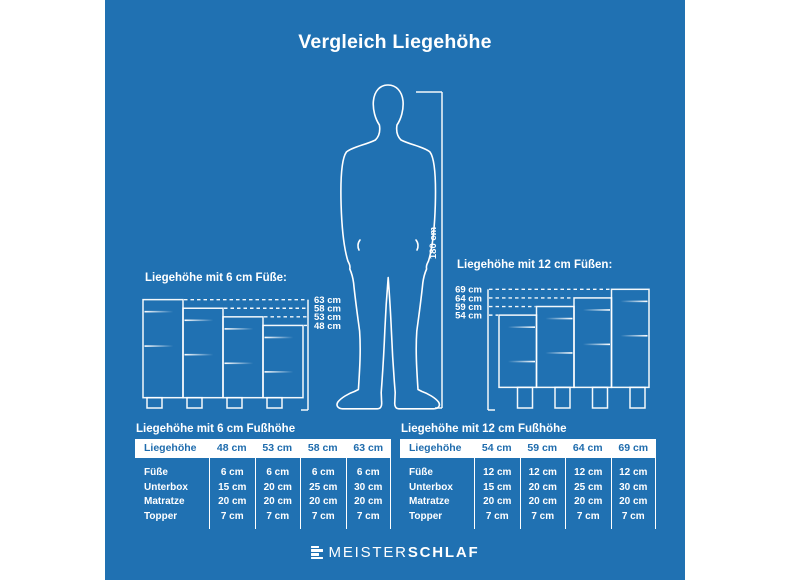 The image size is (790, 580). Describe the element at coordinates (231, 447) in the screenshot. I see `table-header-cell: 48 cm` at that location.